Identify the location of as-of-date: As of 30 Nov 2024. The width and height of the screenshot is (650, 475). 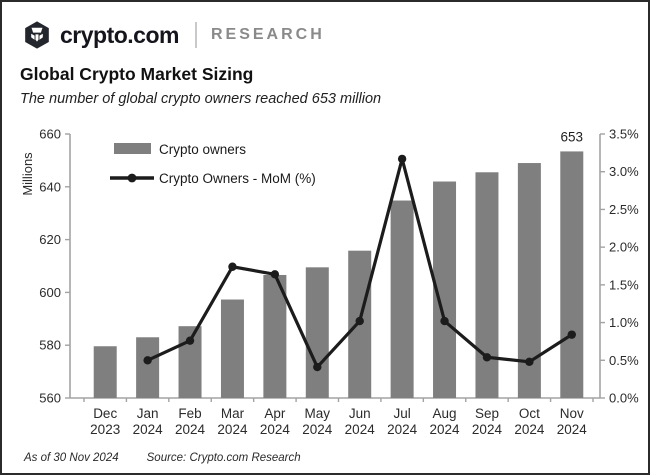
(71, 458).